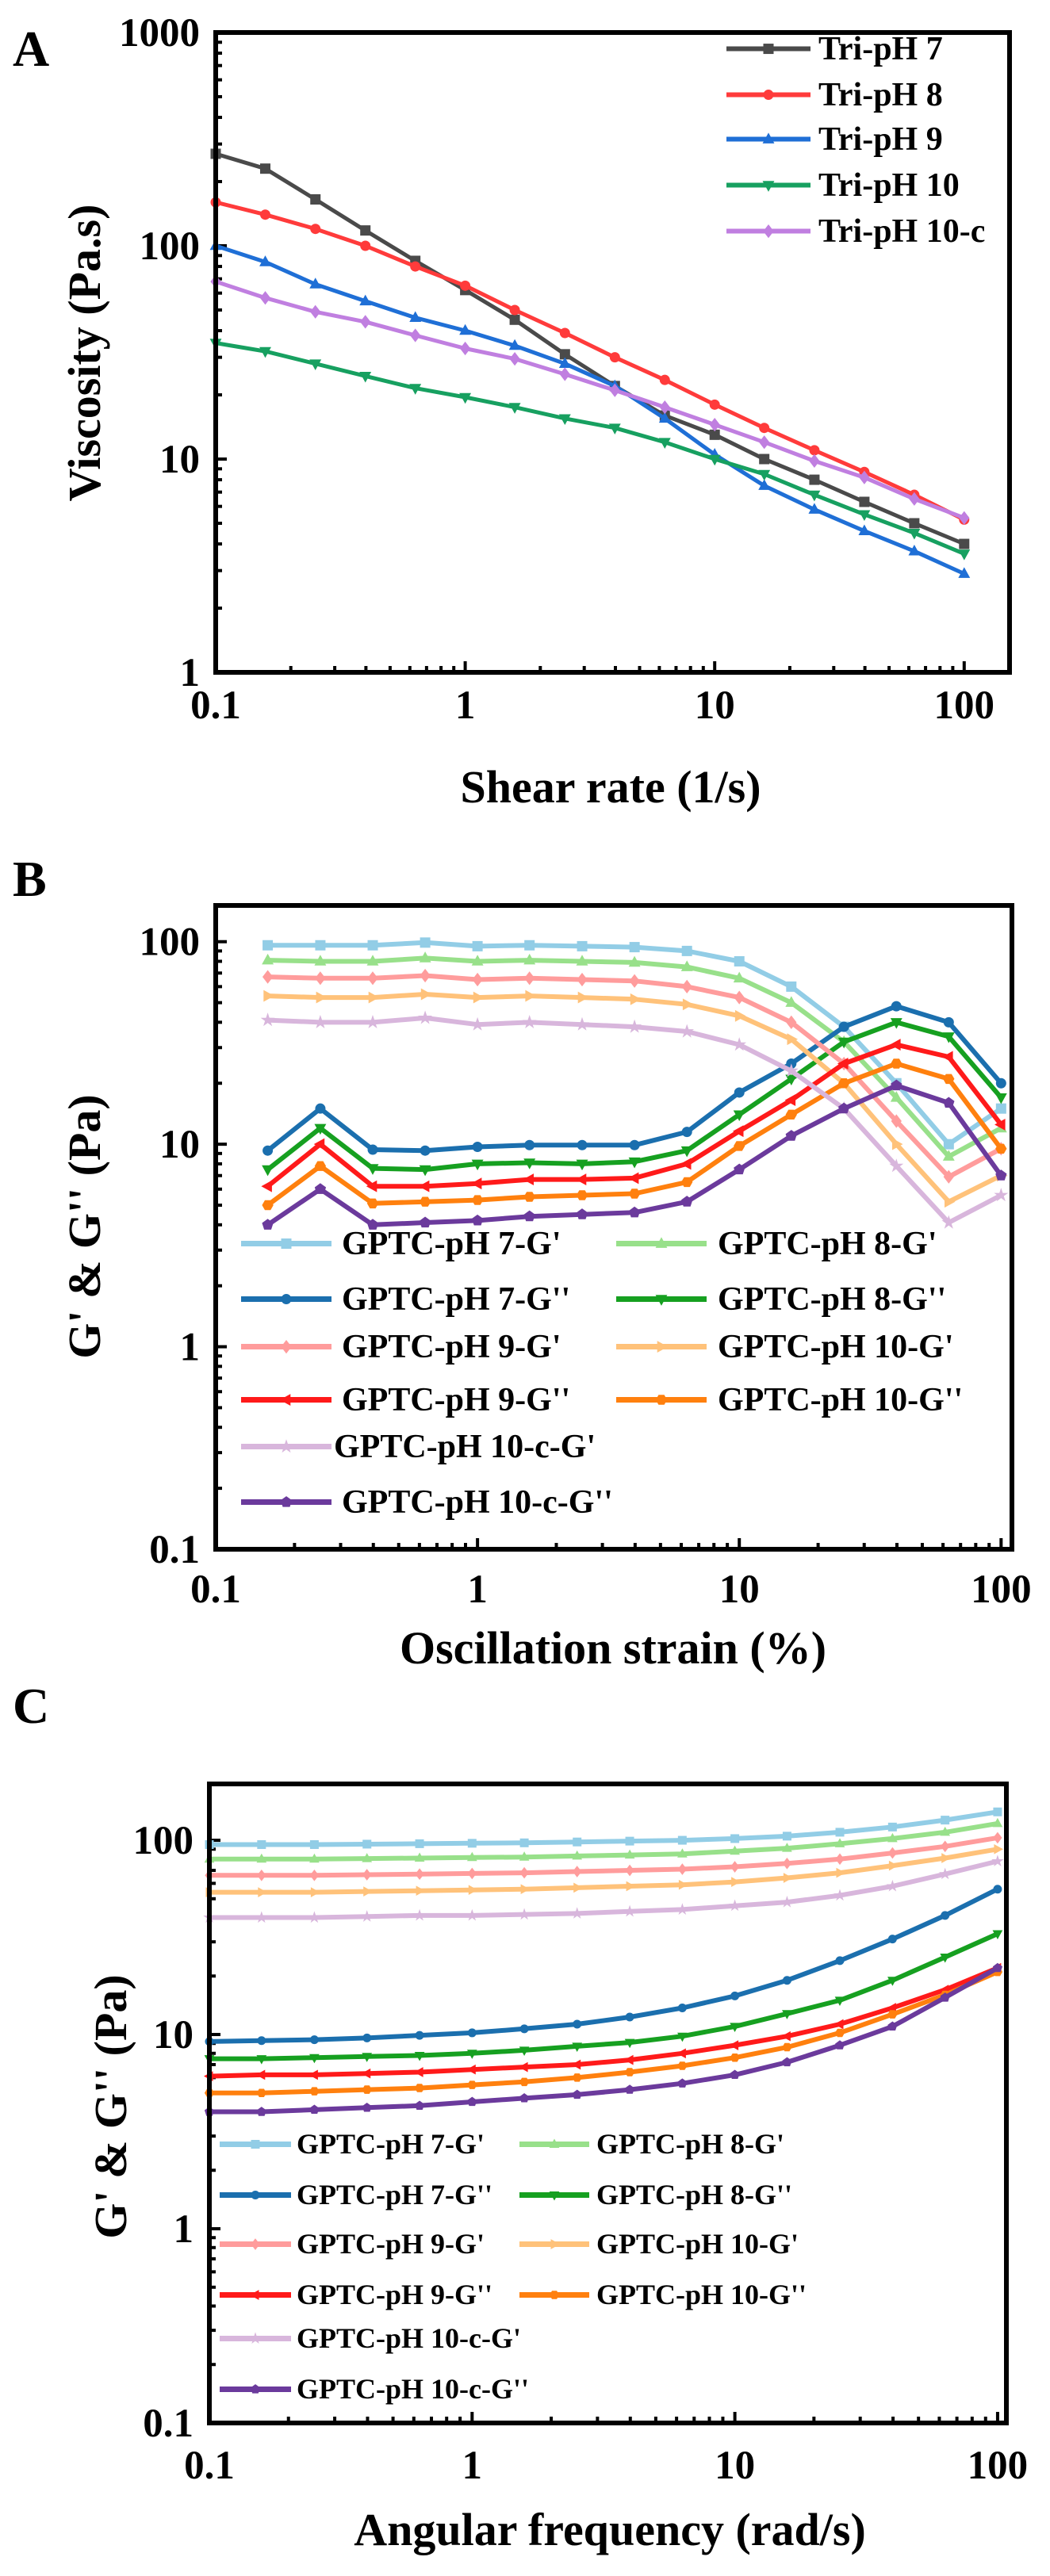 Image resolution: width=1050 pixels, height=2576 pixels. What do you see at coordinates (452, 1347) in the screenshot?
I see `legend-label: GPTC-pH 9-G'` at bounding box center [452, 1347].